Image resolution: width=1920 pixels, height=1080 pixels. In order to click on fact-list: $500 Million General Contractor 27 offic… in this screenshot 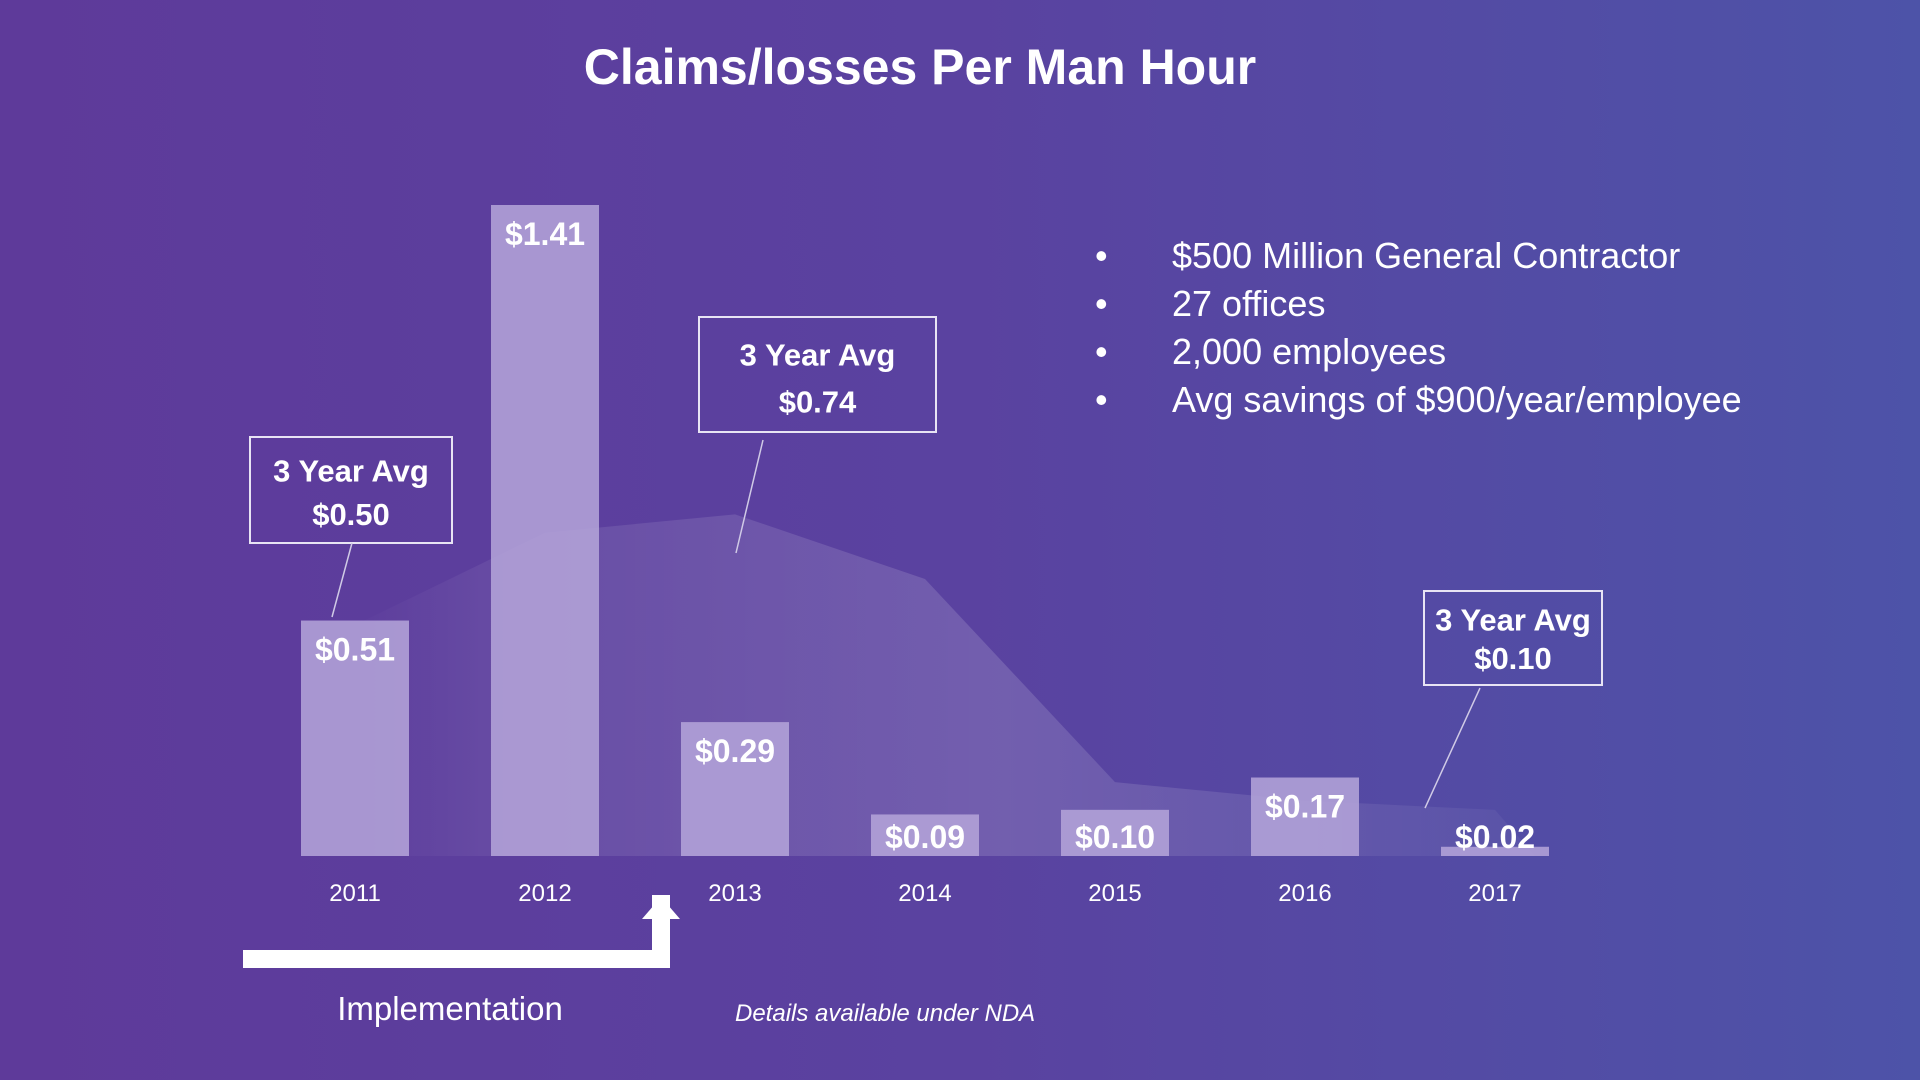, I will do `click(1418, 328)`.